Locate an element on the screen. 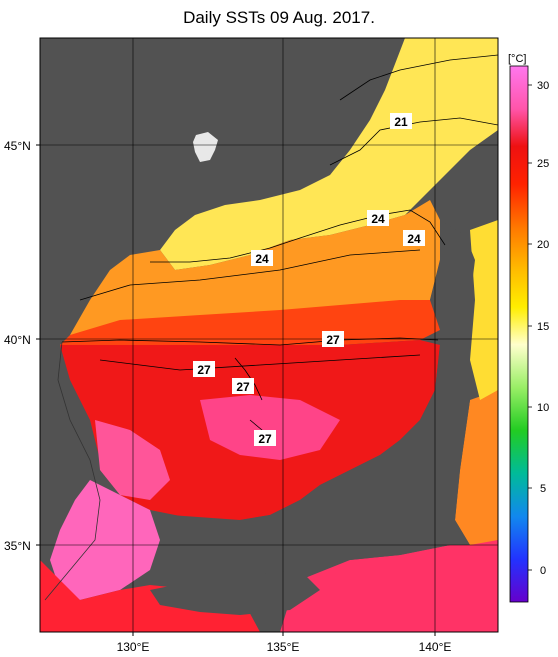 This screenshot has height=657, width=558. contour-label-box-24b is located at coordinates (414, 238).